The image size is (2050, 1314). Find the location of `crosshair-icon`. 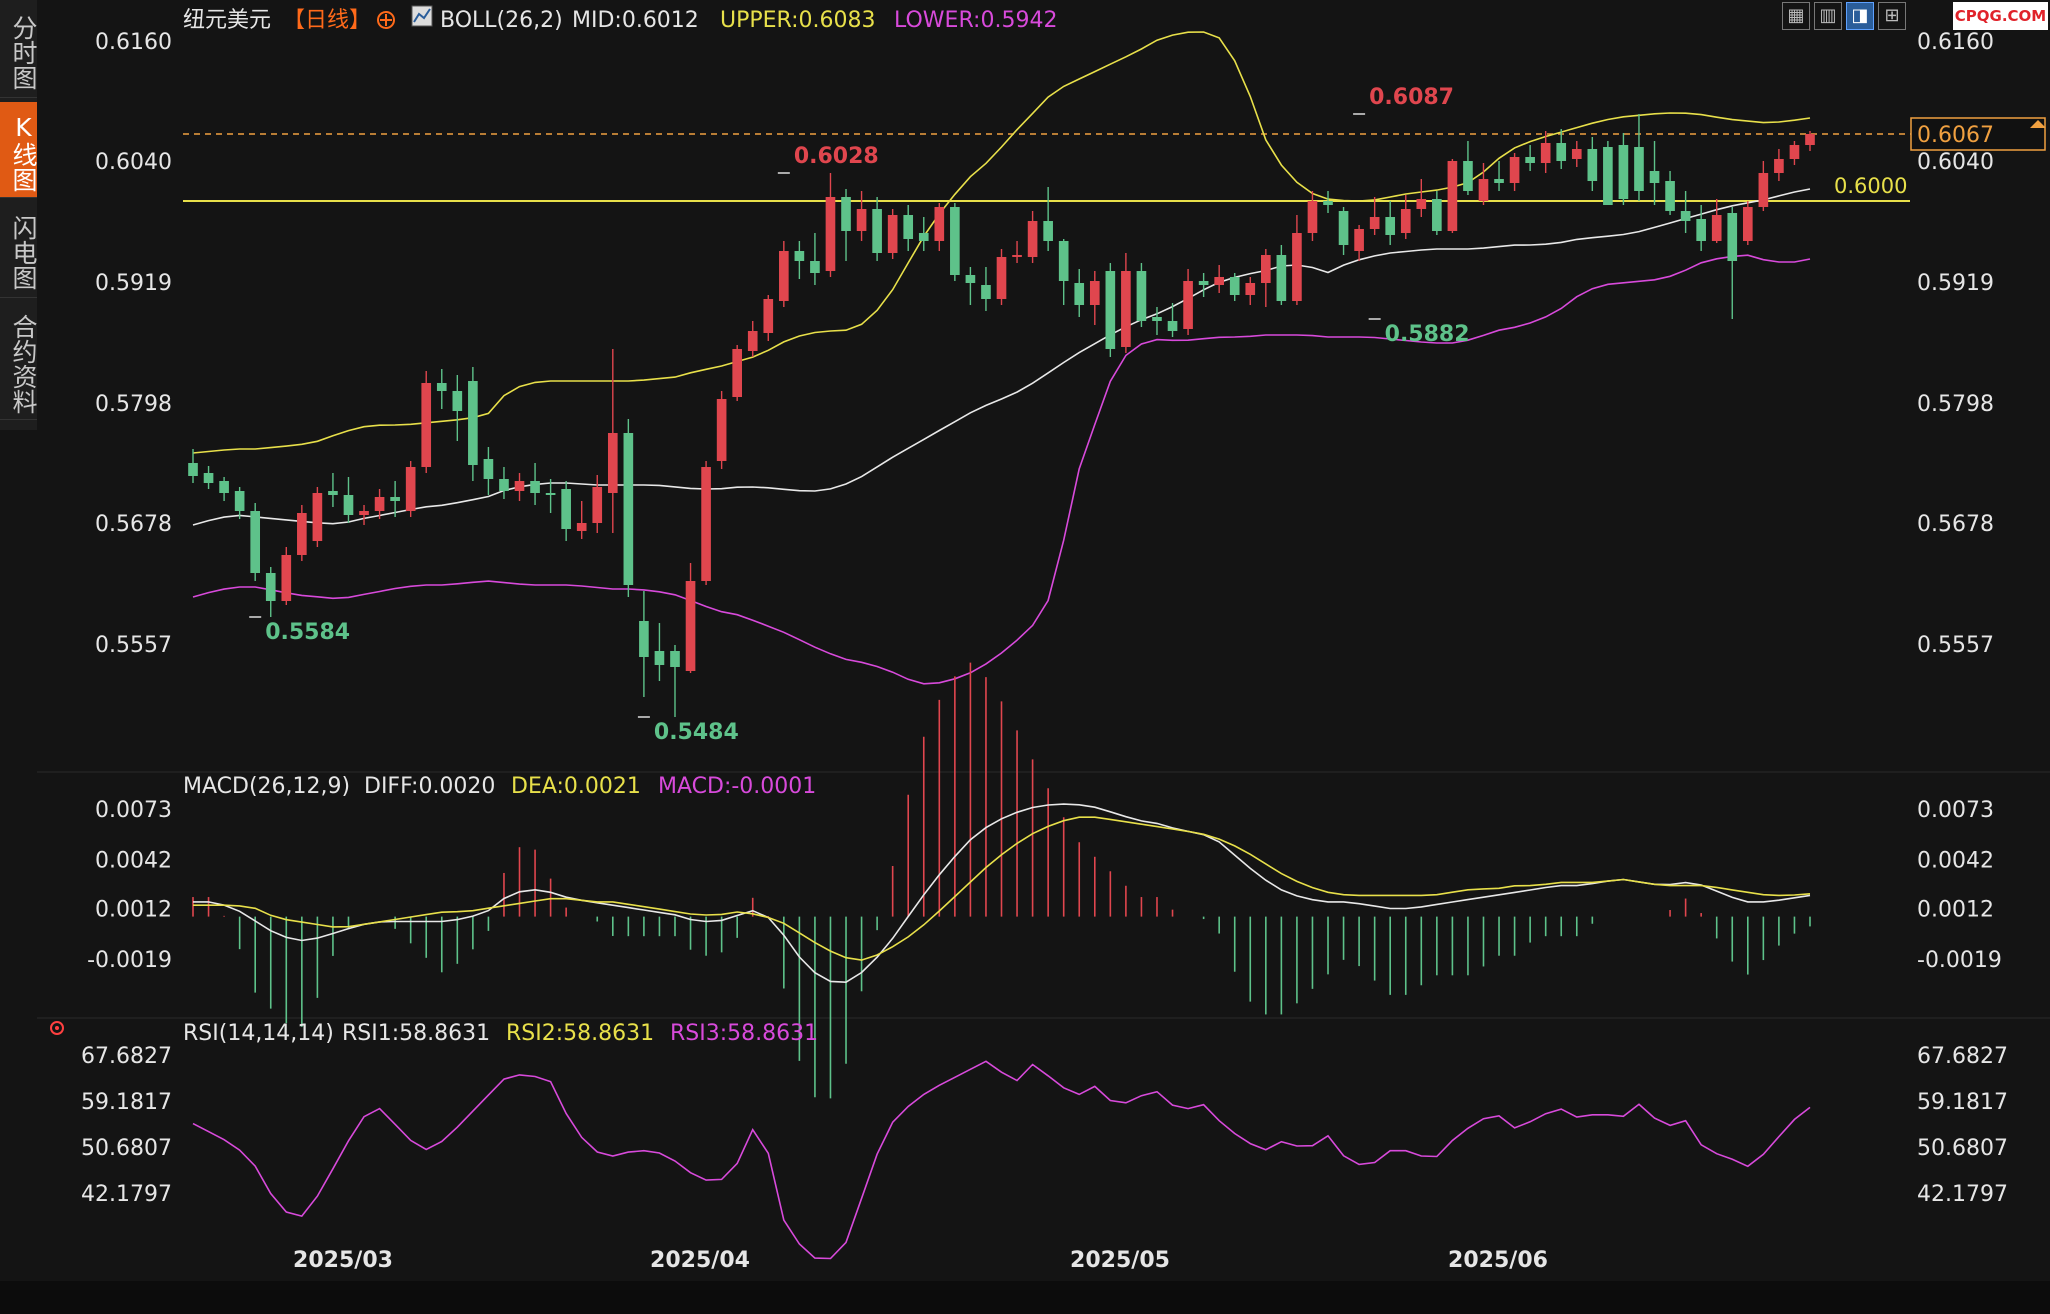

crosshair-icon is located at coordinates (57, 1028).